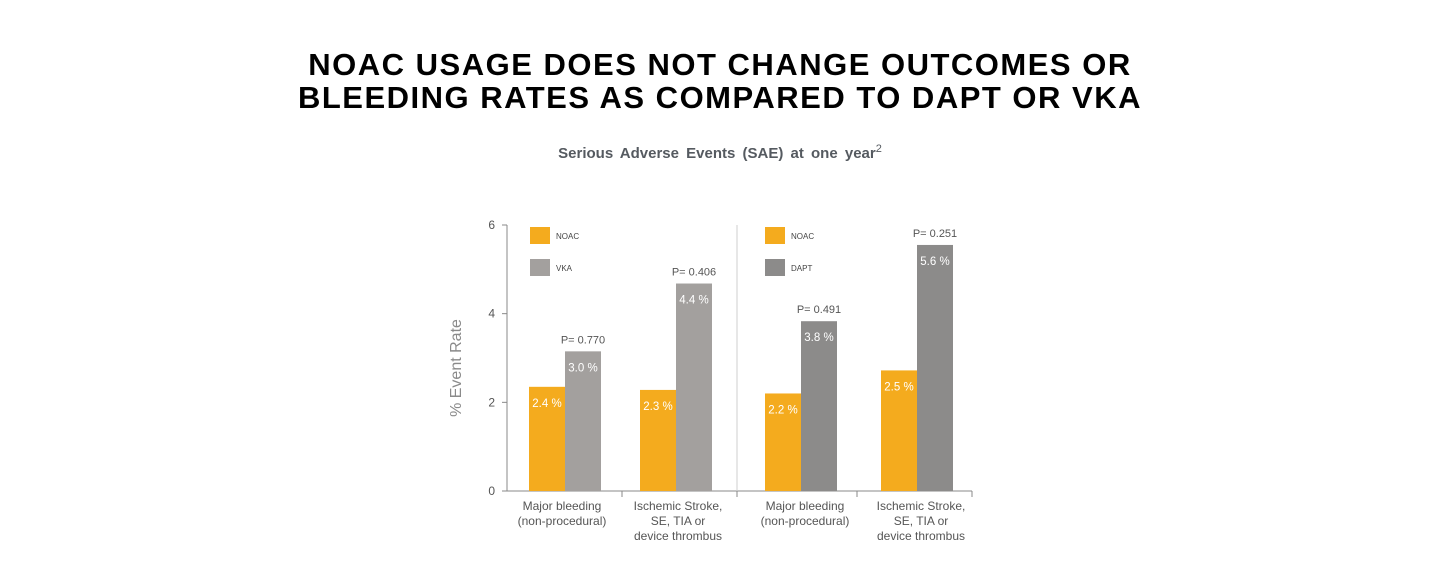  What do you see at coordinates (801, 268) in the screenshot?
I see `legend-label: DAPT` at bounding box center [801, 268].